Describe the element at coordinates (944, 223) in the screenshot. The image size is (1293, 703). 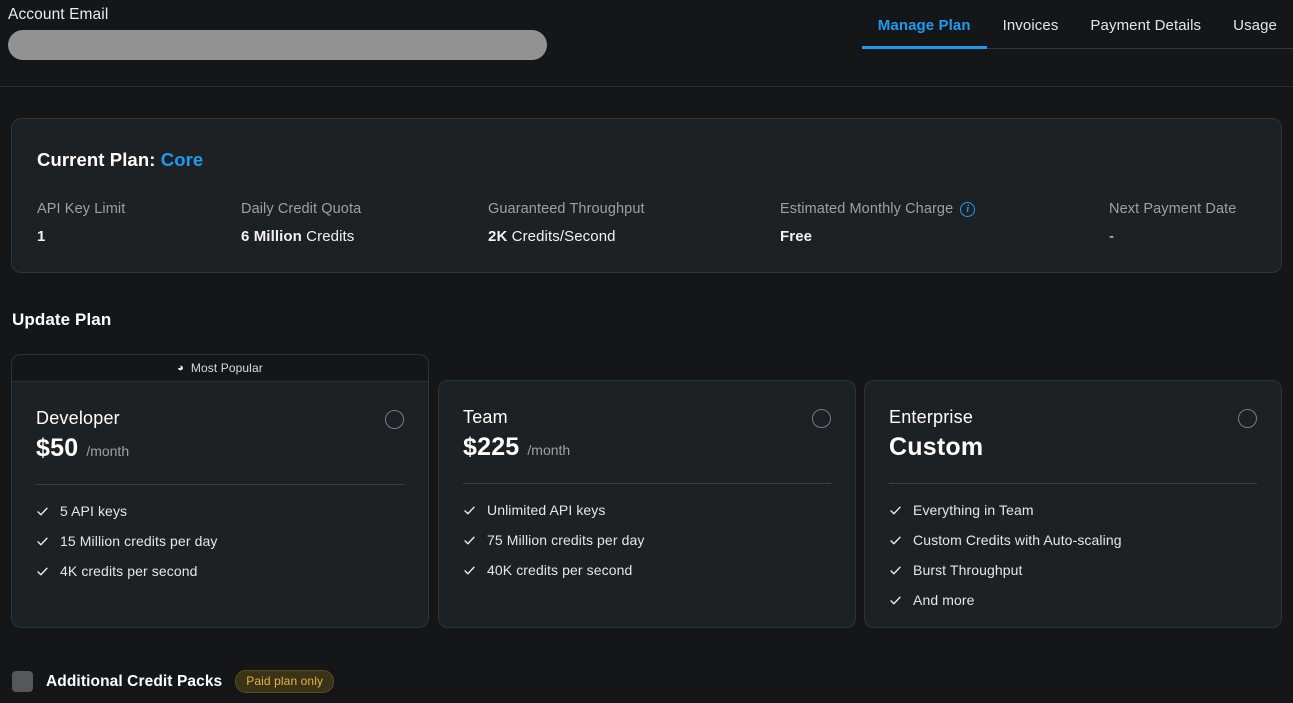
I see `metric-estimated-monthly-charge: Estimated Monthly Charge i Free` at that location.